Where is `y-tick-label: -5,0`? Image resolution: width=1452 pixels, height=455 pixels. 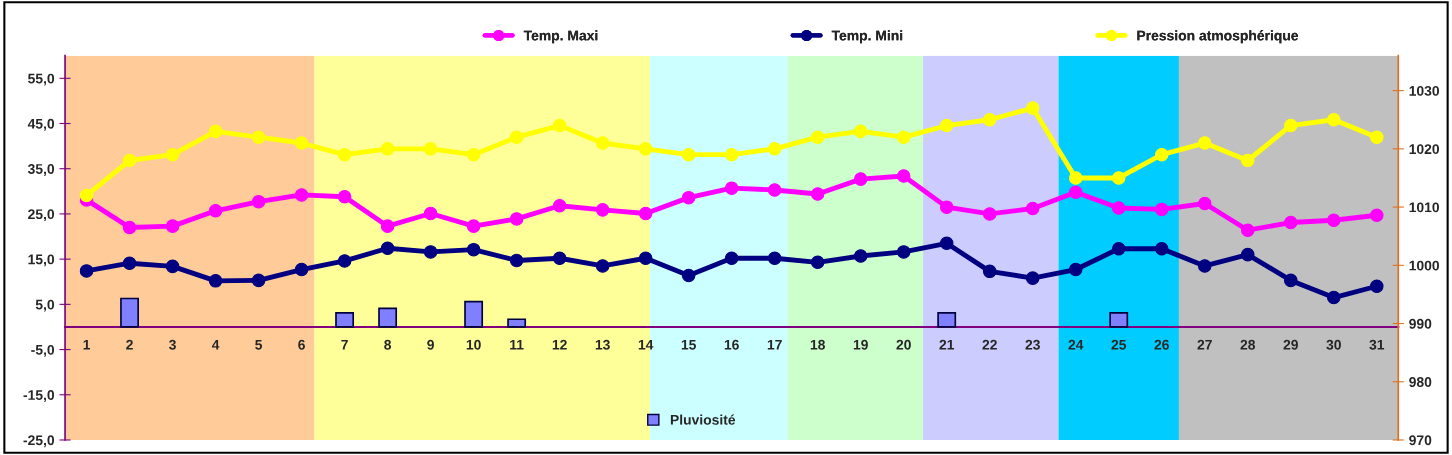
y-tick-label: -5,0 is located at coordinates (43, 350).